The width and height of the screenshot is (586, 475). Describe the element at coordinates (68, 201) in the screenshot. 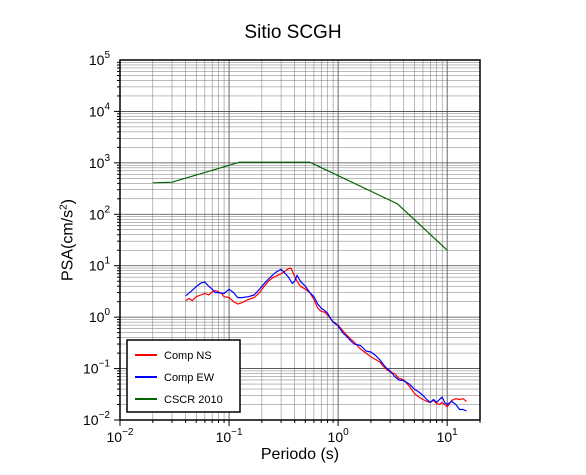

I see `y-axis-label-suffix: )` at that location.